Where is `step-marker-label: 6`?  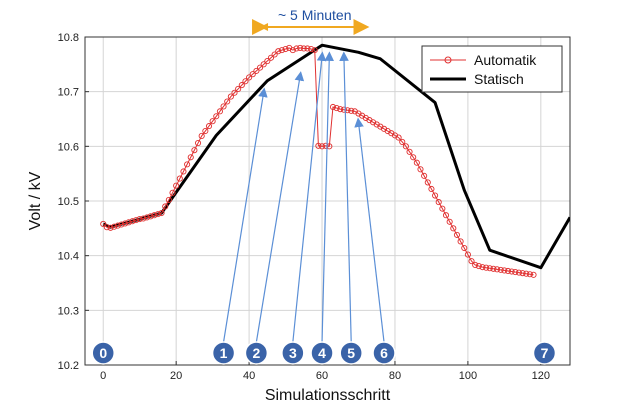 step-marker-label: 6 is located at coordinates (384, 353).